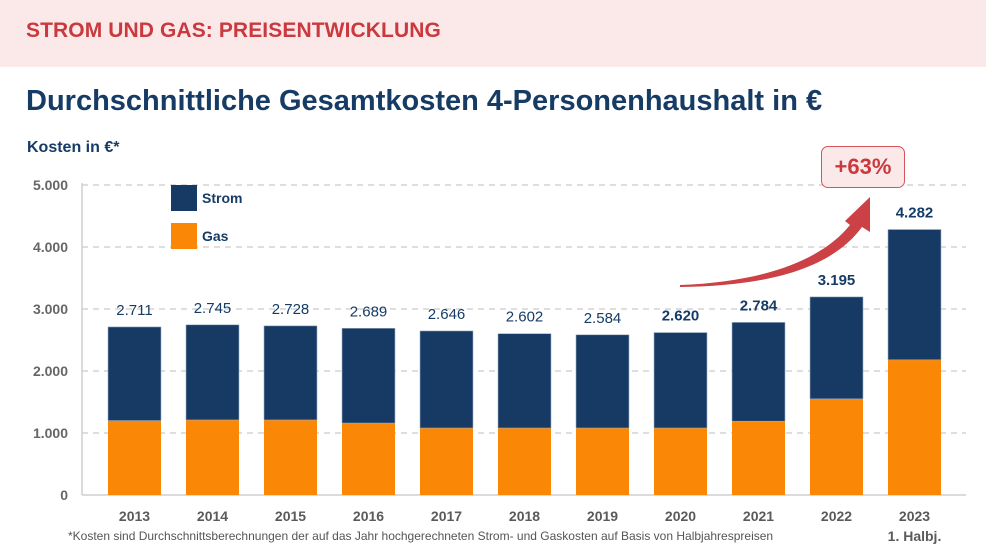 The height and width of the screenshot is (553, 986). Describe the element at coordinates (758, 372) in the screenshot. I see `bar-strom-2021` at that location.